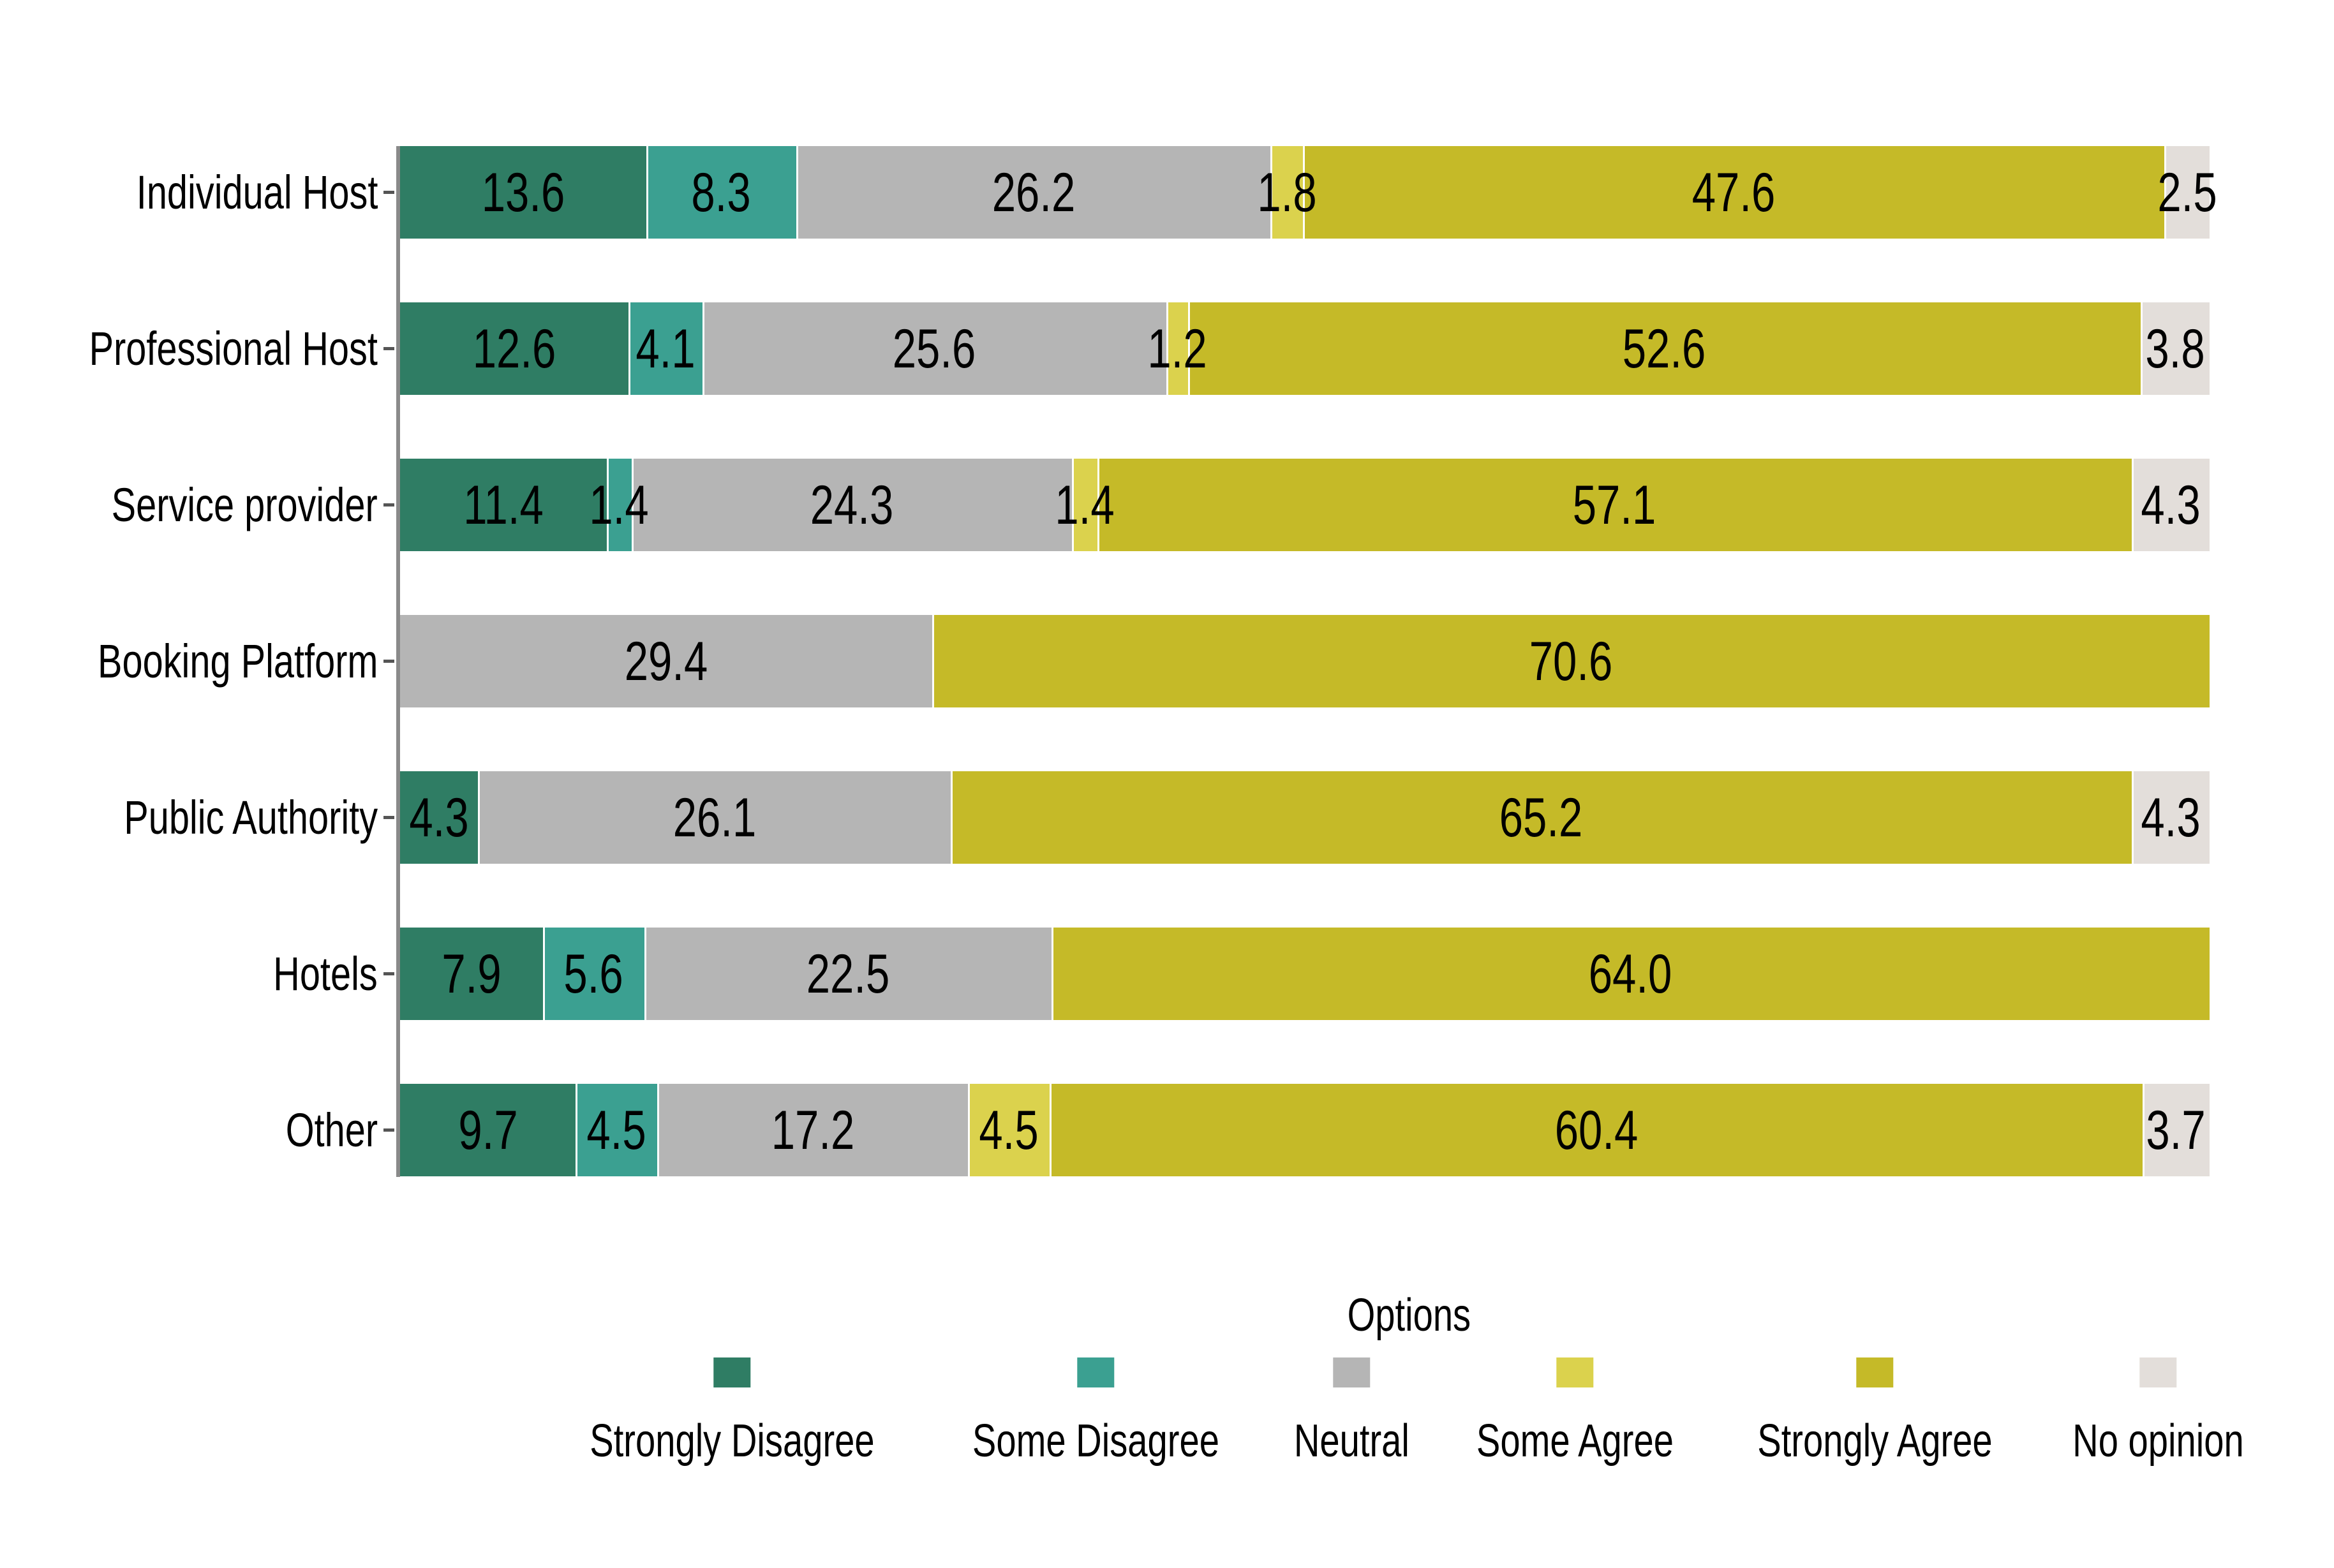 This screenshot has width=2334, height=1568. What do you see at coordinates (1351, 1372) in the screenshot?
I see `legend-swatch-neutral` at bounding box center [1351, 1372].